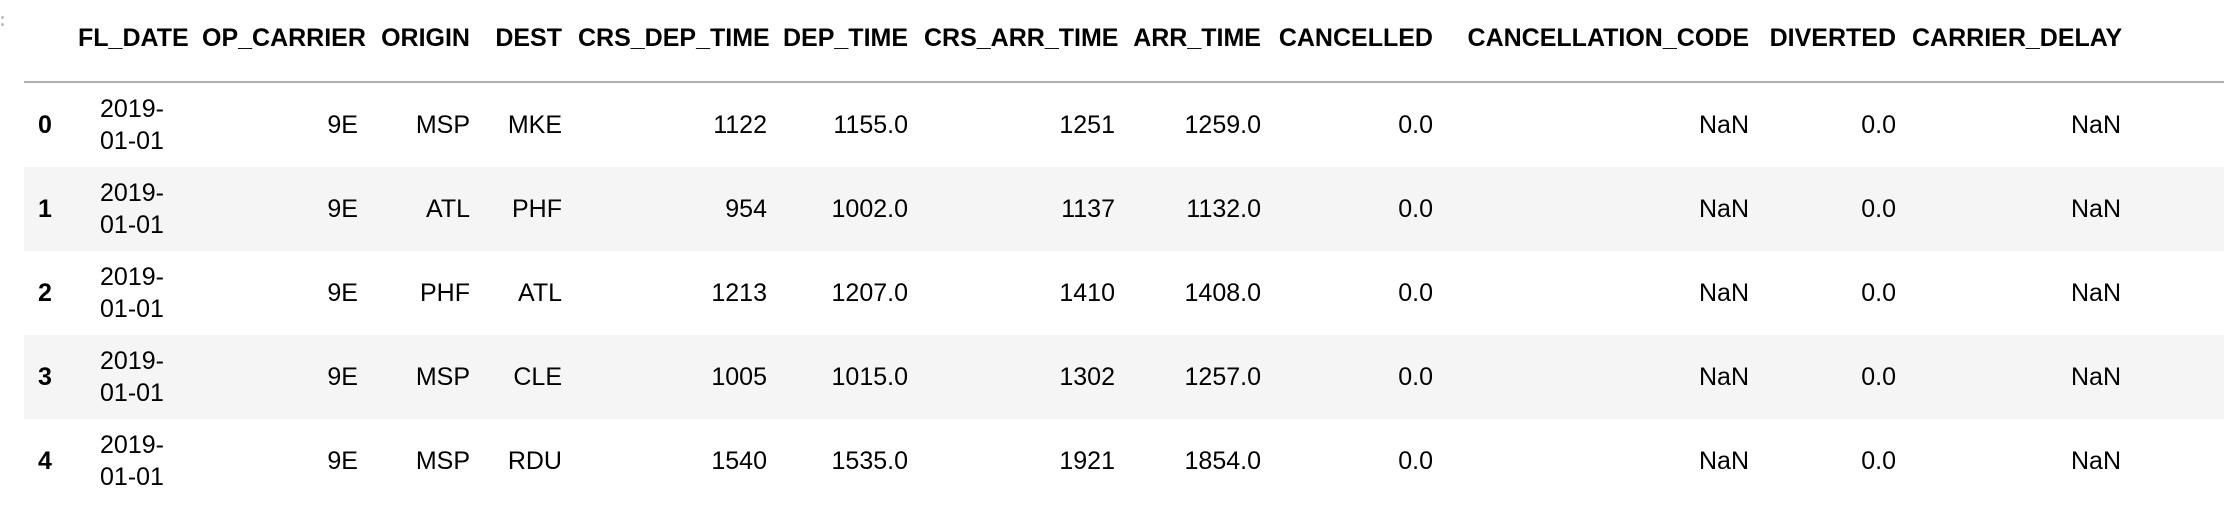  What do you see at coordinates (845, 41) in the screenshot?
I see `column-header-dep-time: DEP_TIME` at bounding box center [845, 41].